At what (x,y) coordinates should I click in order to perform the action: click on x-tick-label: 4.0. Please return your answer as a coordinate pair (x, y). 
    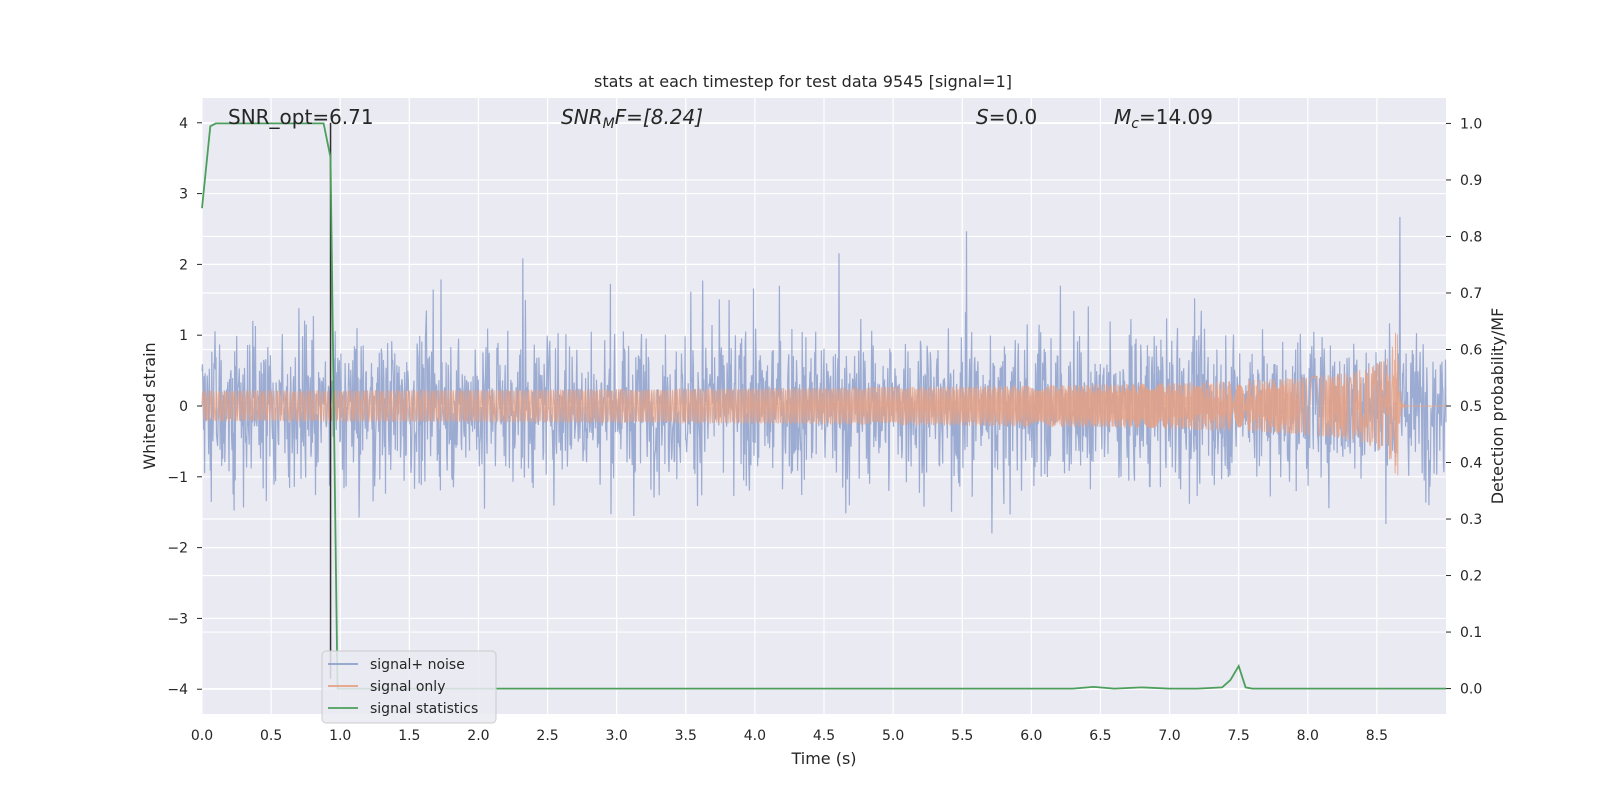
    Looking at the image, I should click on (755, 736).